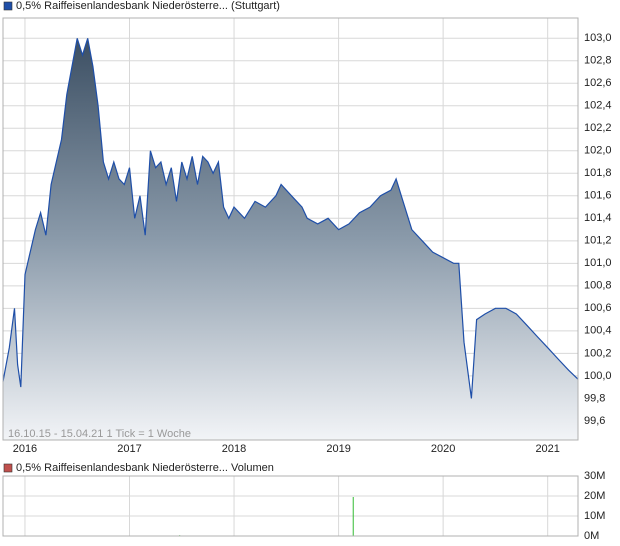 This screenshot has height=546, width=620. I want to click on y-tick-label: 100,0, so click(598, 376).